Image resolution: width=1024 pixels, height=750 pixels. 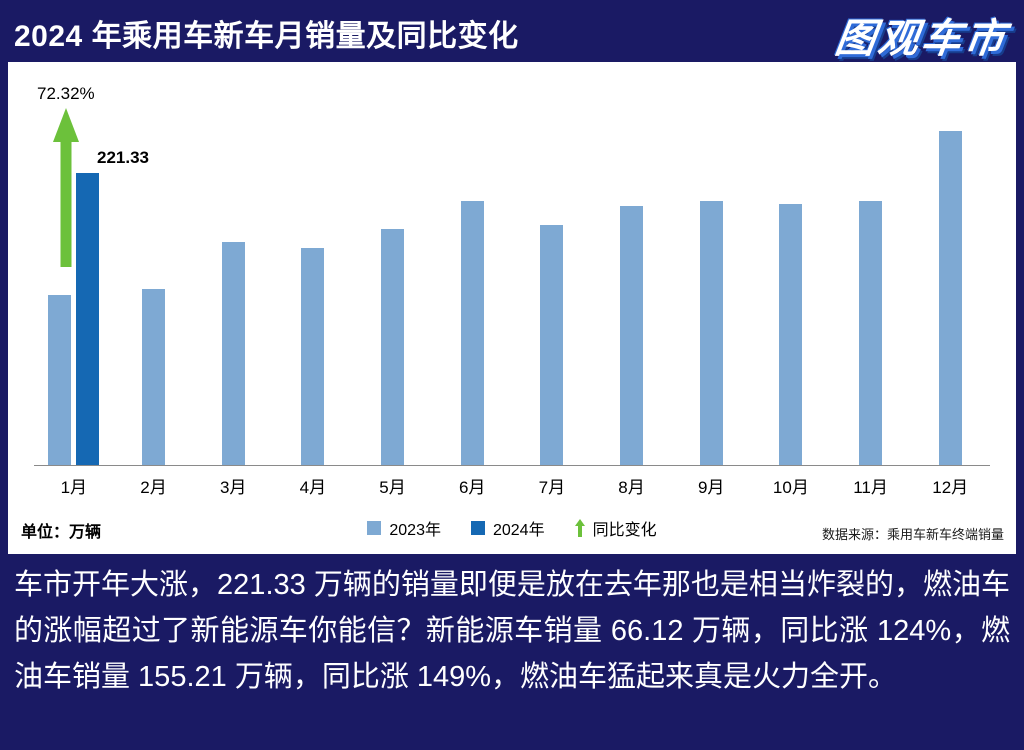 What do you see at coordinates (233, 487) in the screenshot?
I see `x-tick-label-3月: 3月` at bounding box center [233, 487].